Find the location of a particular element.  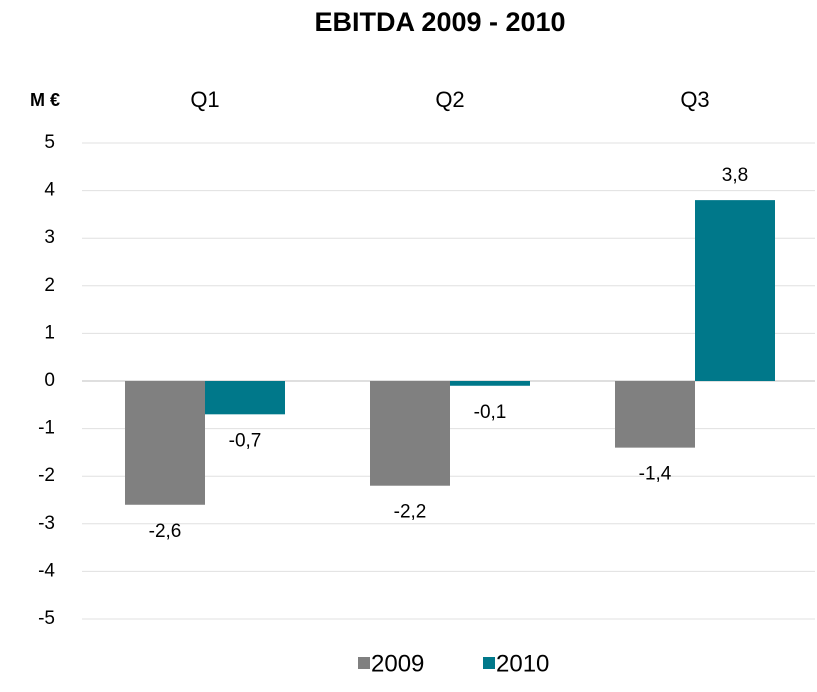

y-tick-label: 1 is located at coordinates (49, 332).